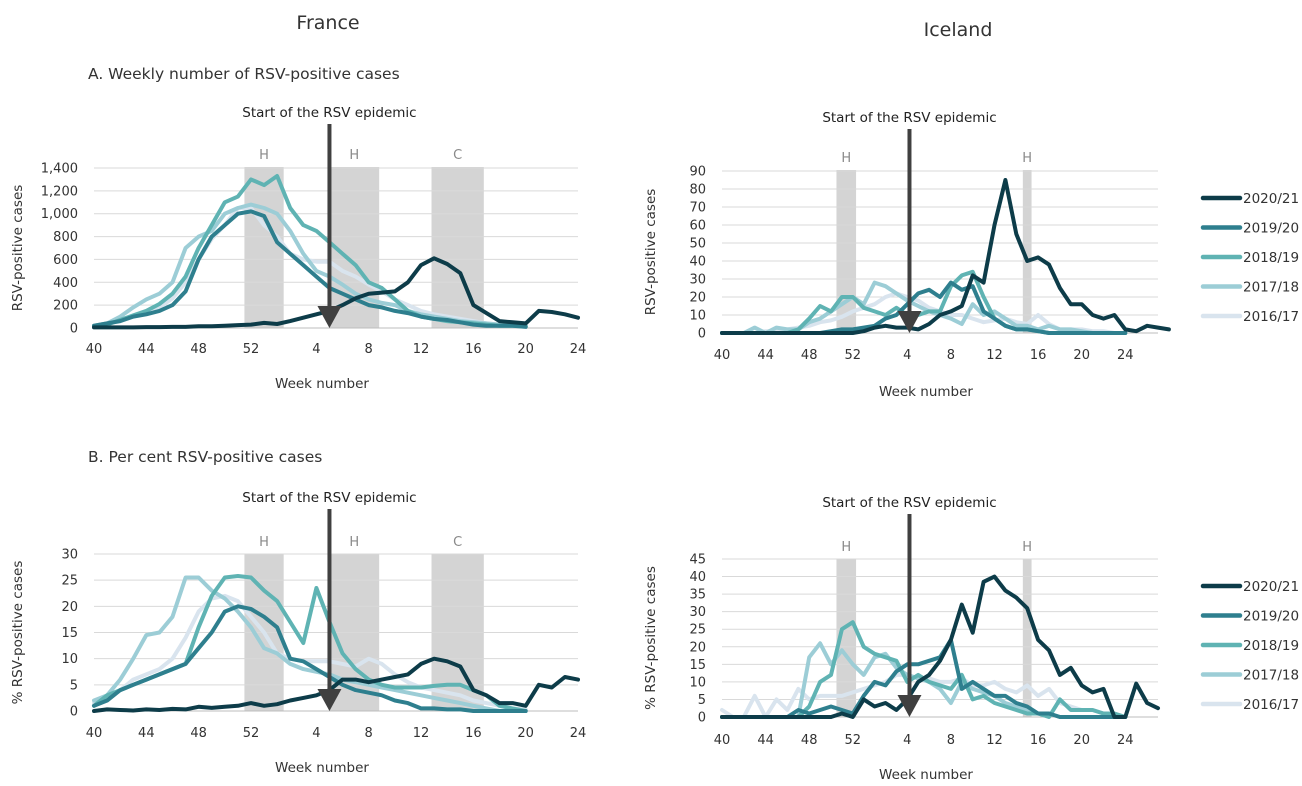 The height and width of the screenshot is (786, 1302). I want to click on y-tick-label: 50, so click(697, 244).